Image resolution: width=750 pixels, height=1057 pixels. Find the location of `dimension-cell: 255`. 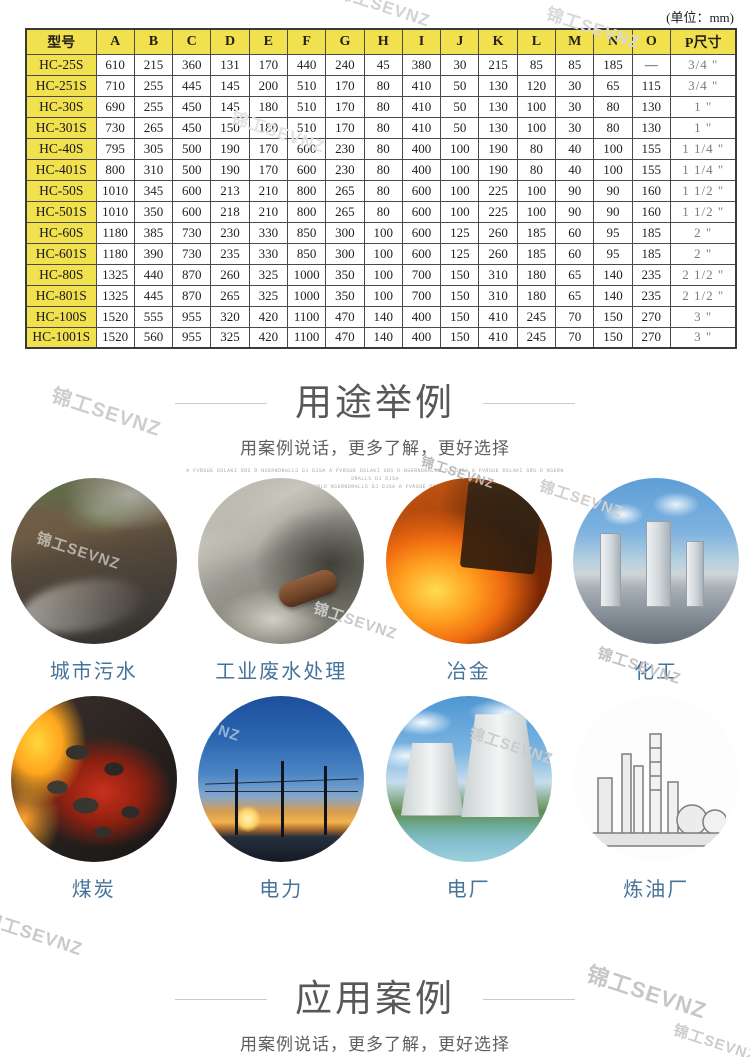

dimension-cell: 255 is located at coordinates (153, 106).